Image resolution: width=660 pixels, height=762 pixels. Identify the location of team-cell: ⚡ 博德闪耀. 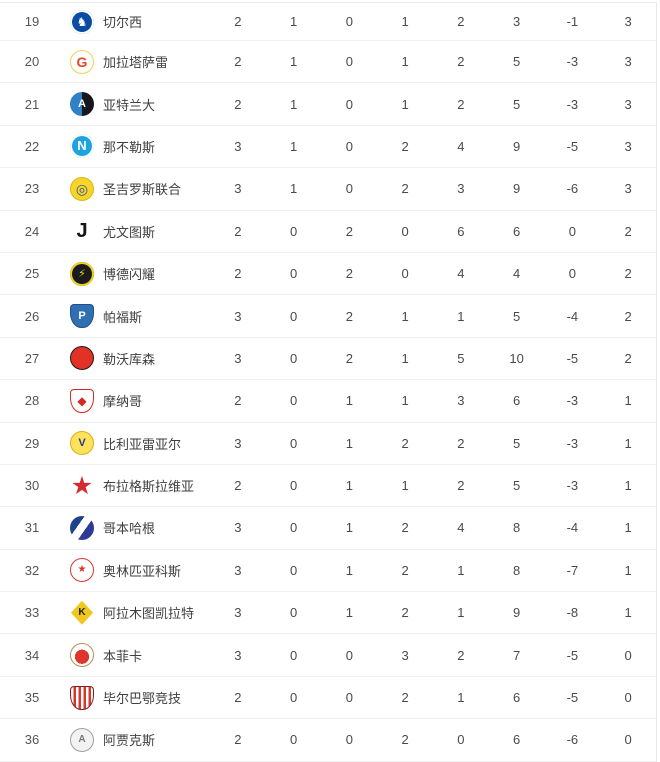
(137, 273).